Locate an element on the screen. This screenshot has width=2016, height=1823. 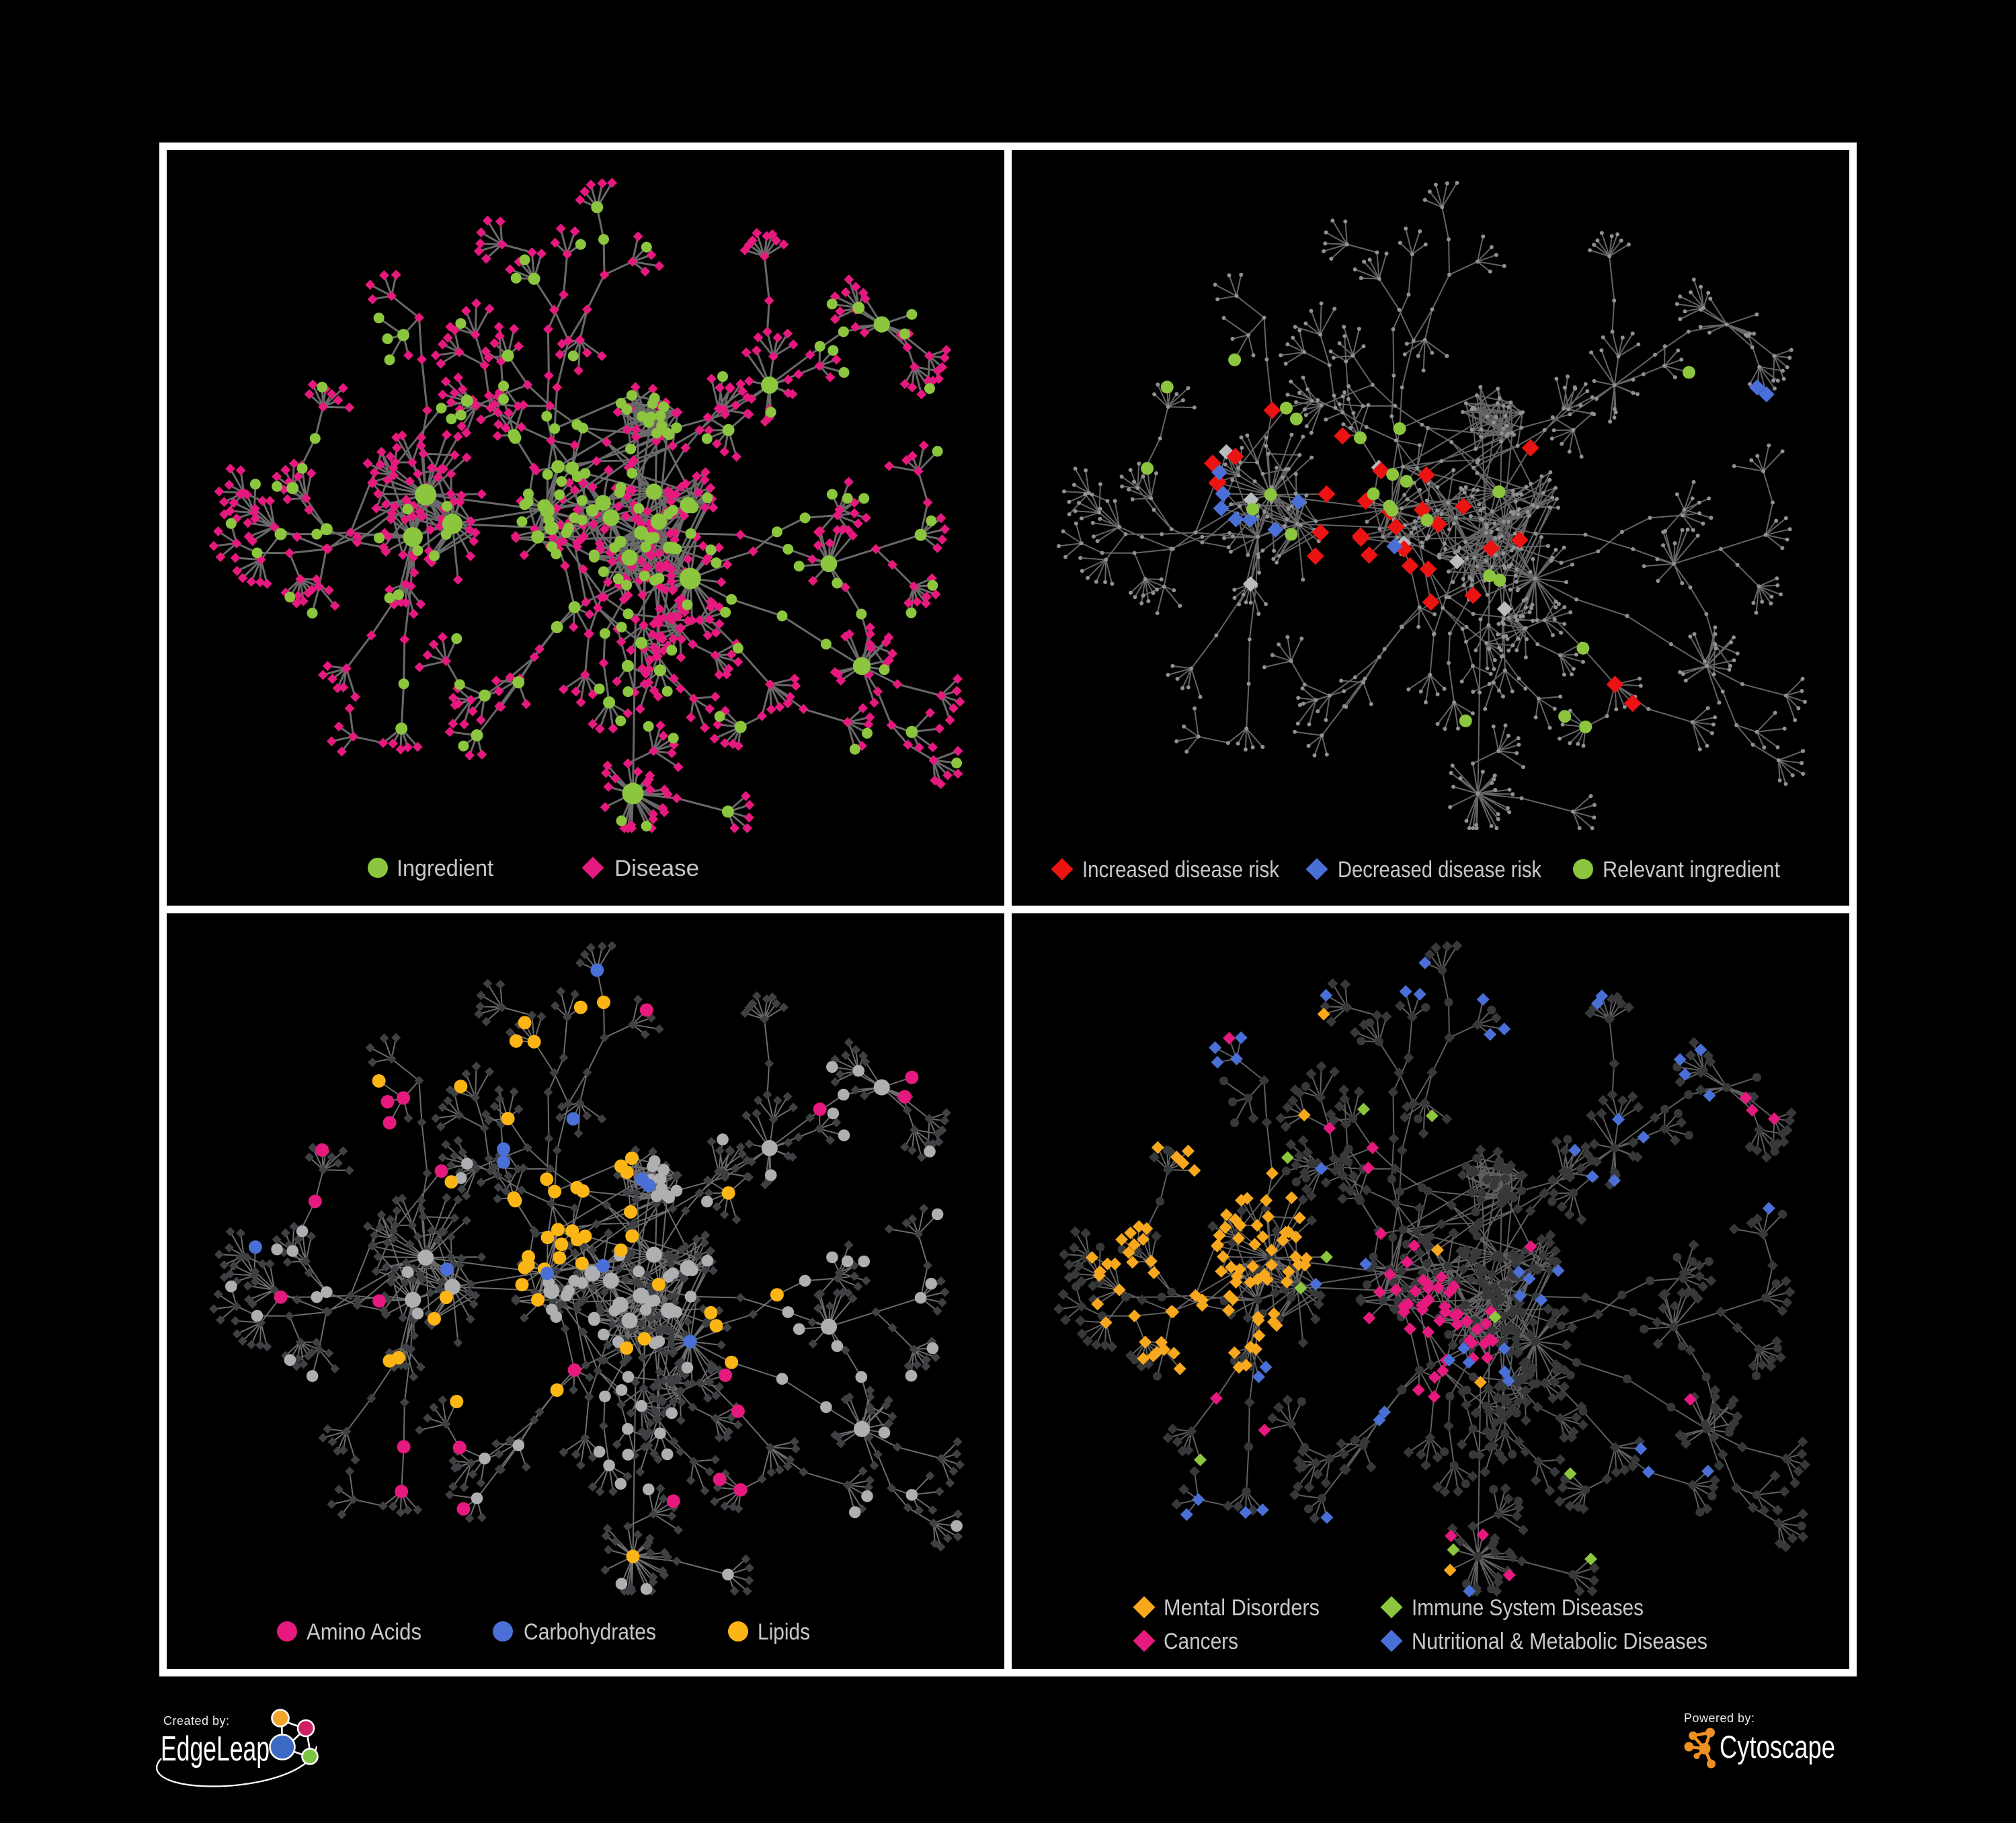
svg-text: Ingredient is located at coordinates (445, 868).